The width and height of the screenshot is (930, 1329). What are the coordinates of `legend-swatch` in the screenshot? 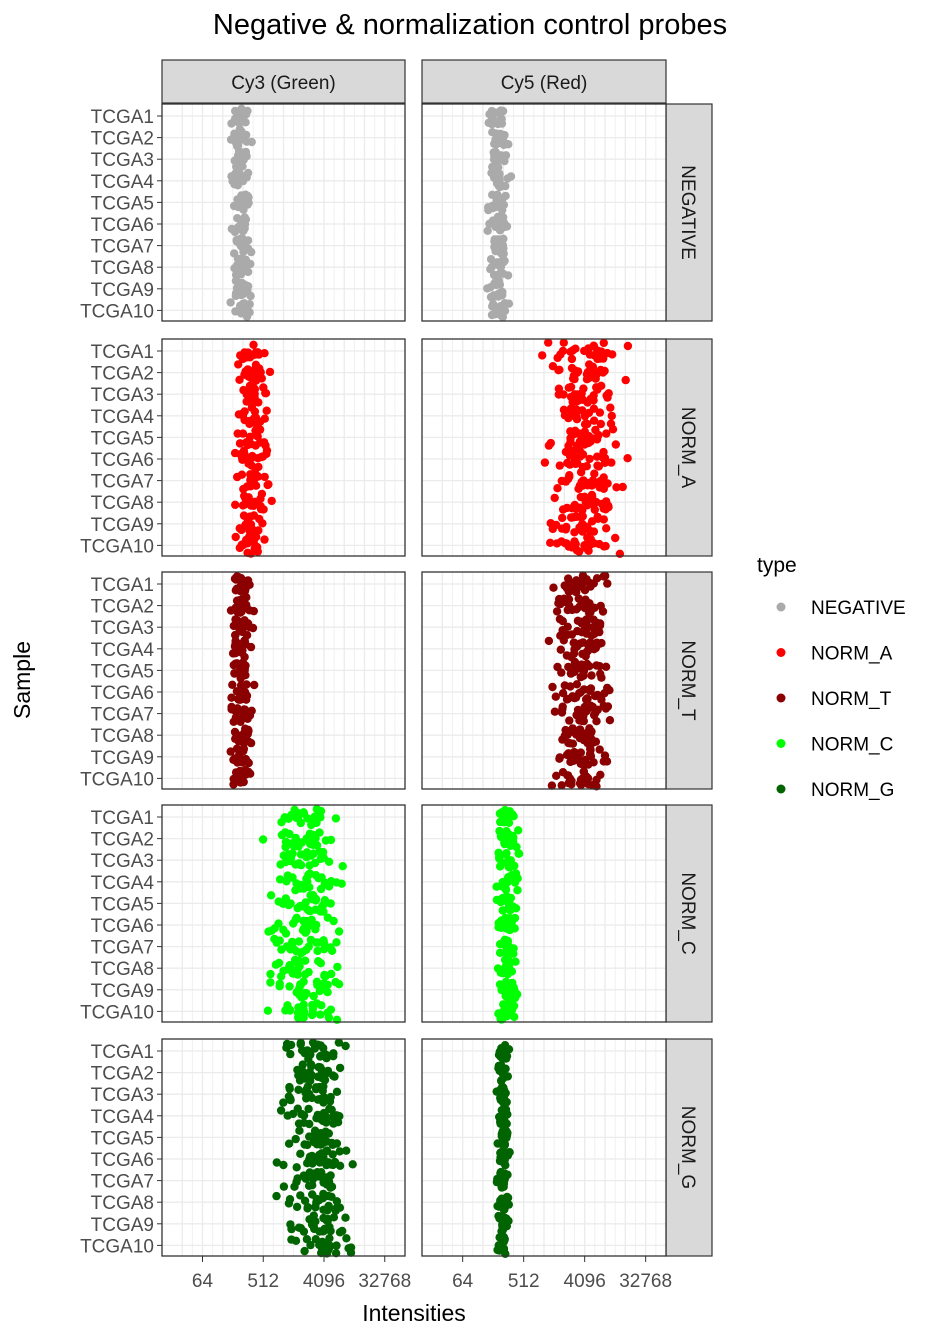 It's located at (781, 607).